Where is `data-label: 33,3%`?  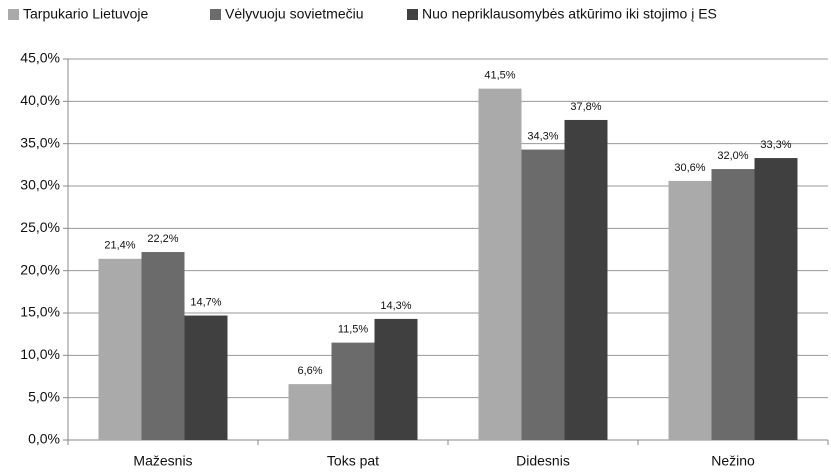 data-label: 33,3% is located at coordinates (775, 145).